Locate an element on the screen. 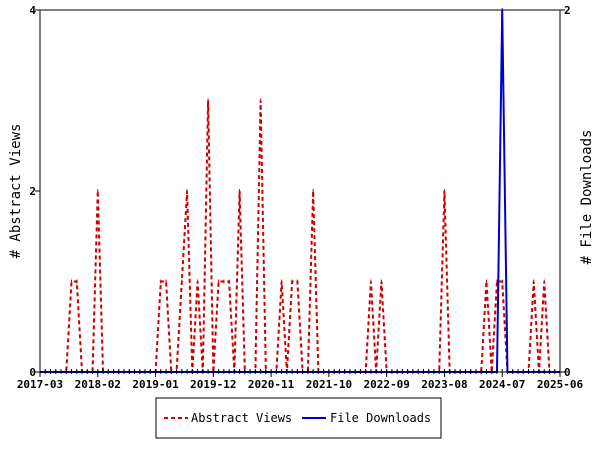 This screenshot has height=450, width=600. legend: Abstract Views File Downloads is located at coordinates (298, 418).